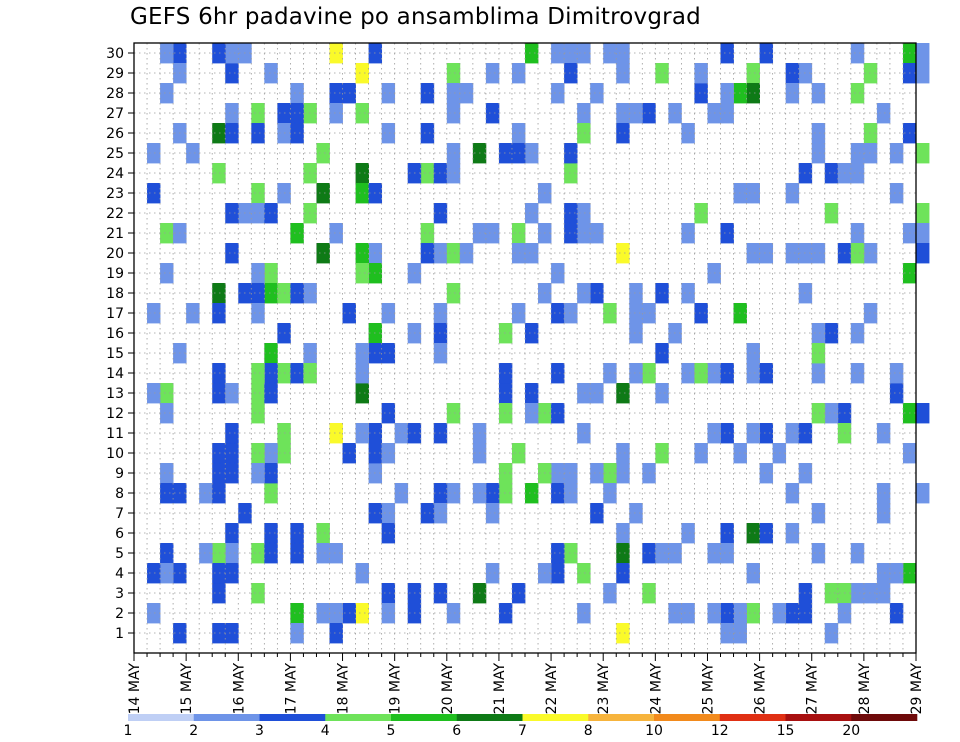 Image resolution: width=960 pixels, height=742 pixels. I want to click on y-tick-label: 11, so click(115, 434).